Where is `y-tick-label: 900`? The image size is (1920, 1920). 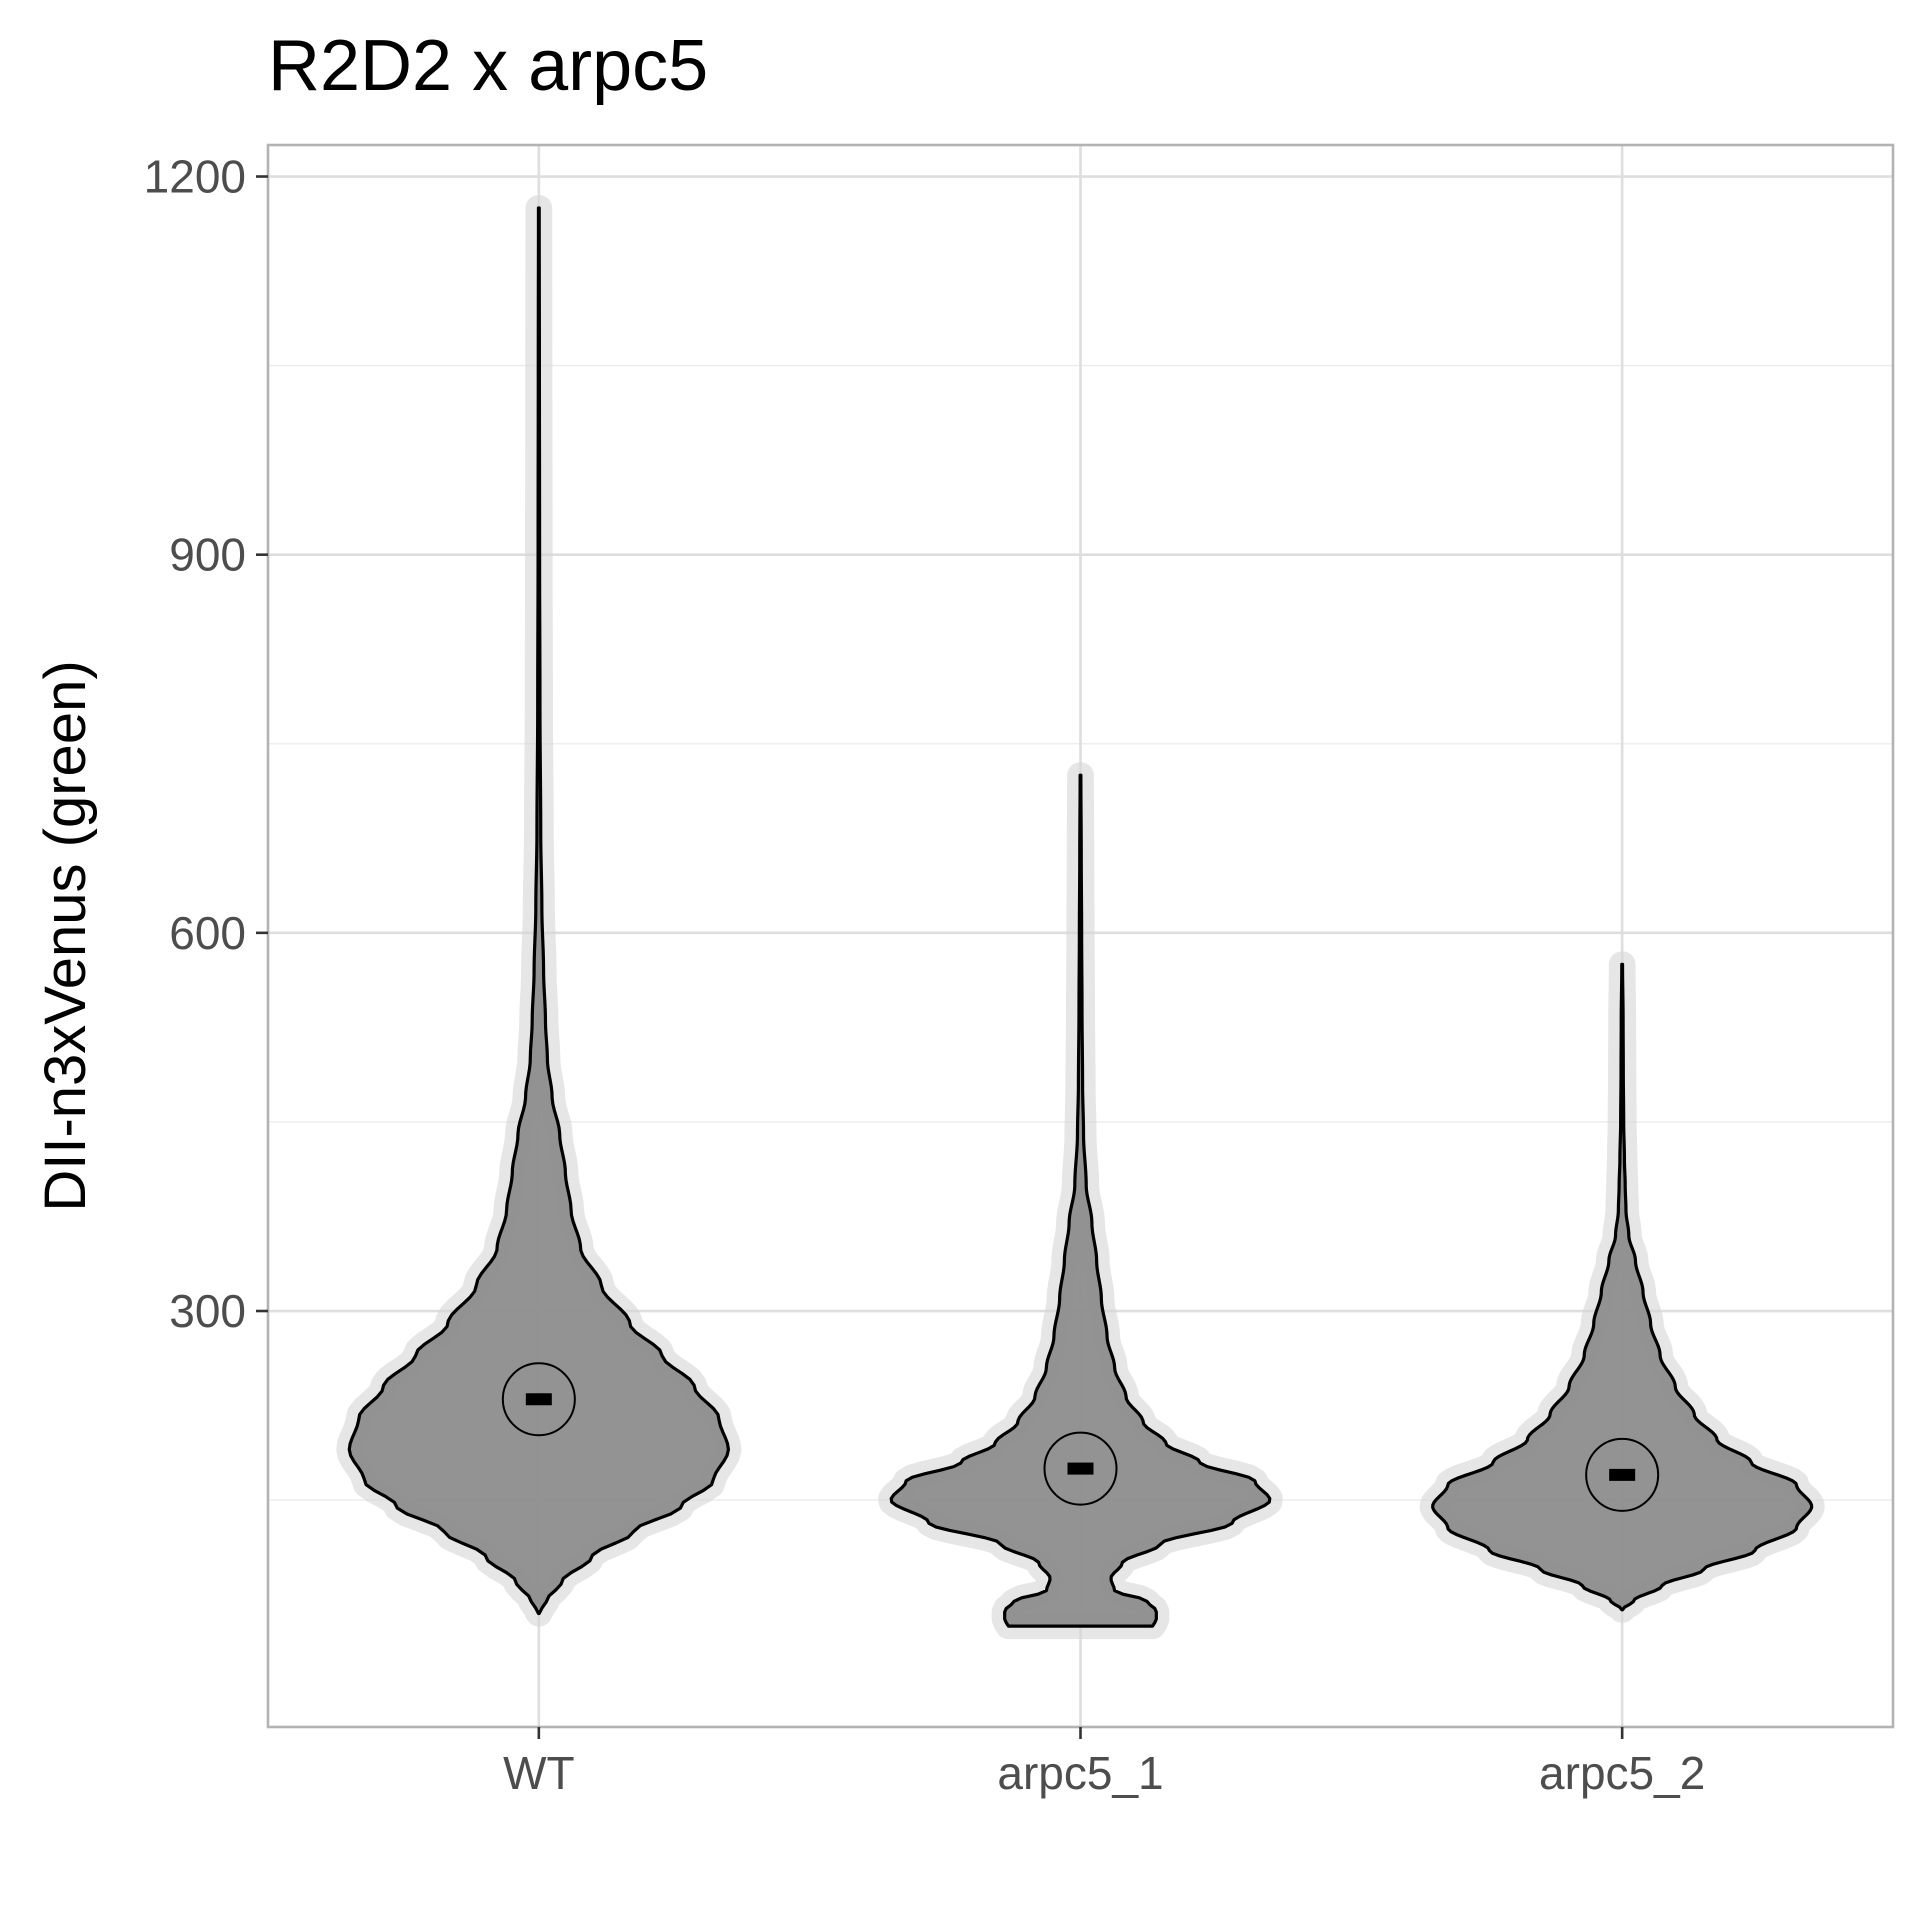
y-tick-label: 900 is located at coordinates (207, 555).